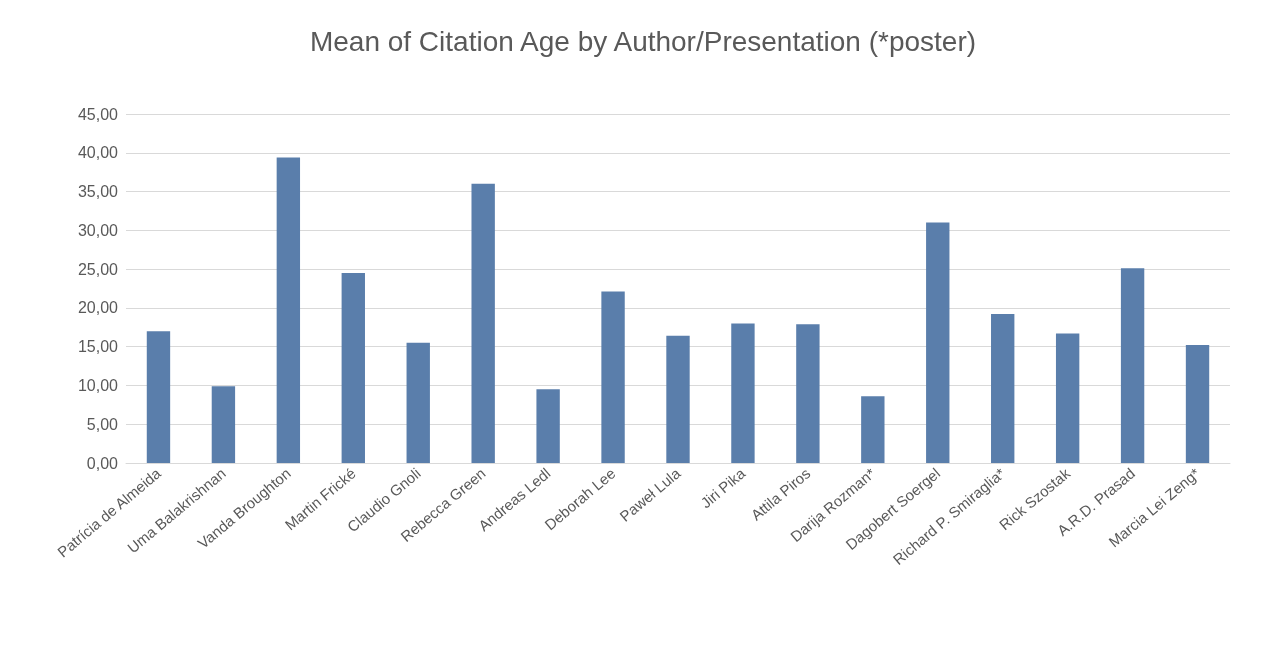  What do you see at coordinates (98, 385) in the screenshot?
I see `y-tick-label: 10,00` at bounding box center [98, 385].